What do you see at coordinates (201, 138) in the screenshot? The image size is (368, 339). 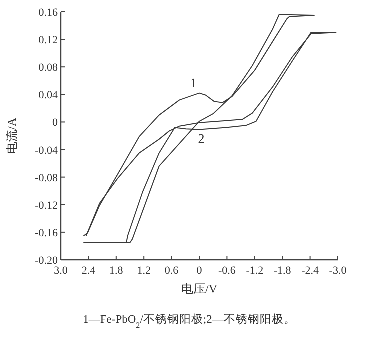 I see `series-label: 2` at bounding box center [201, 138].